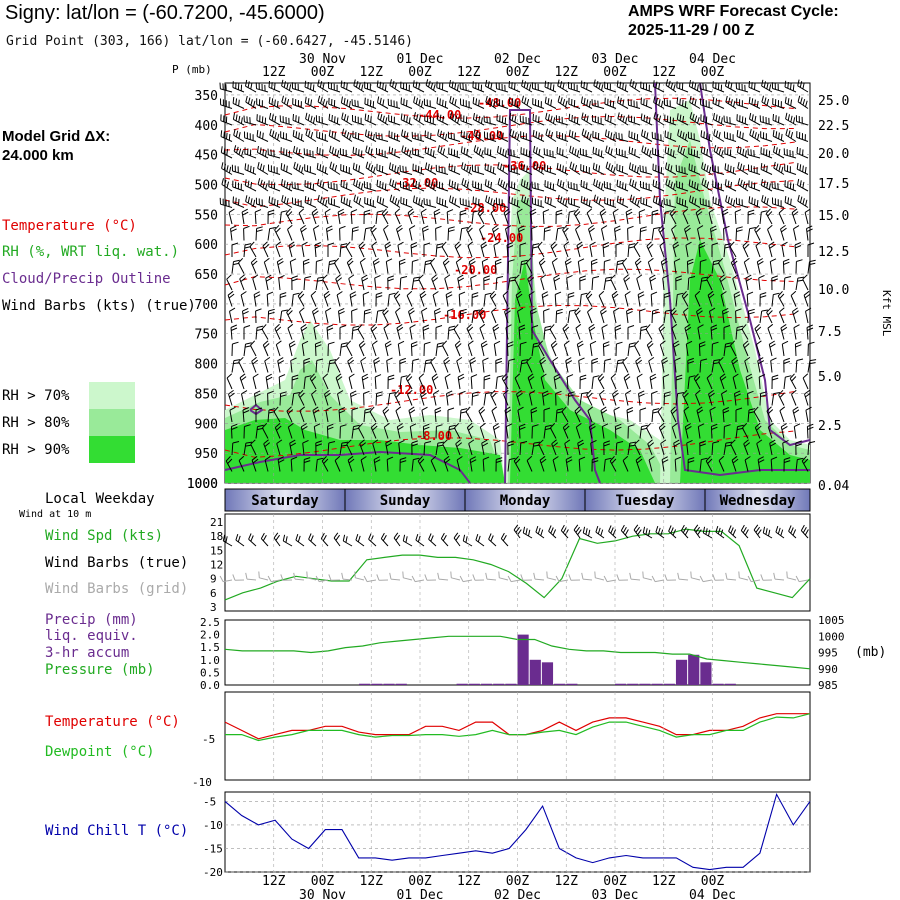 The image size is (900, 900). What do you see at coordinates (444, 539) in the screenshot?
I see `surface-wind-barb-true` at bounding box center [444, 539].